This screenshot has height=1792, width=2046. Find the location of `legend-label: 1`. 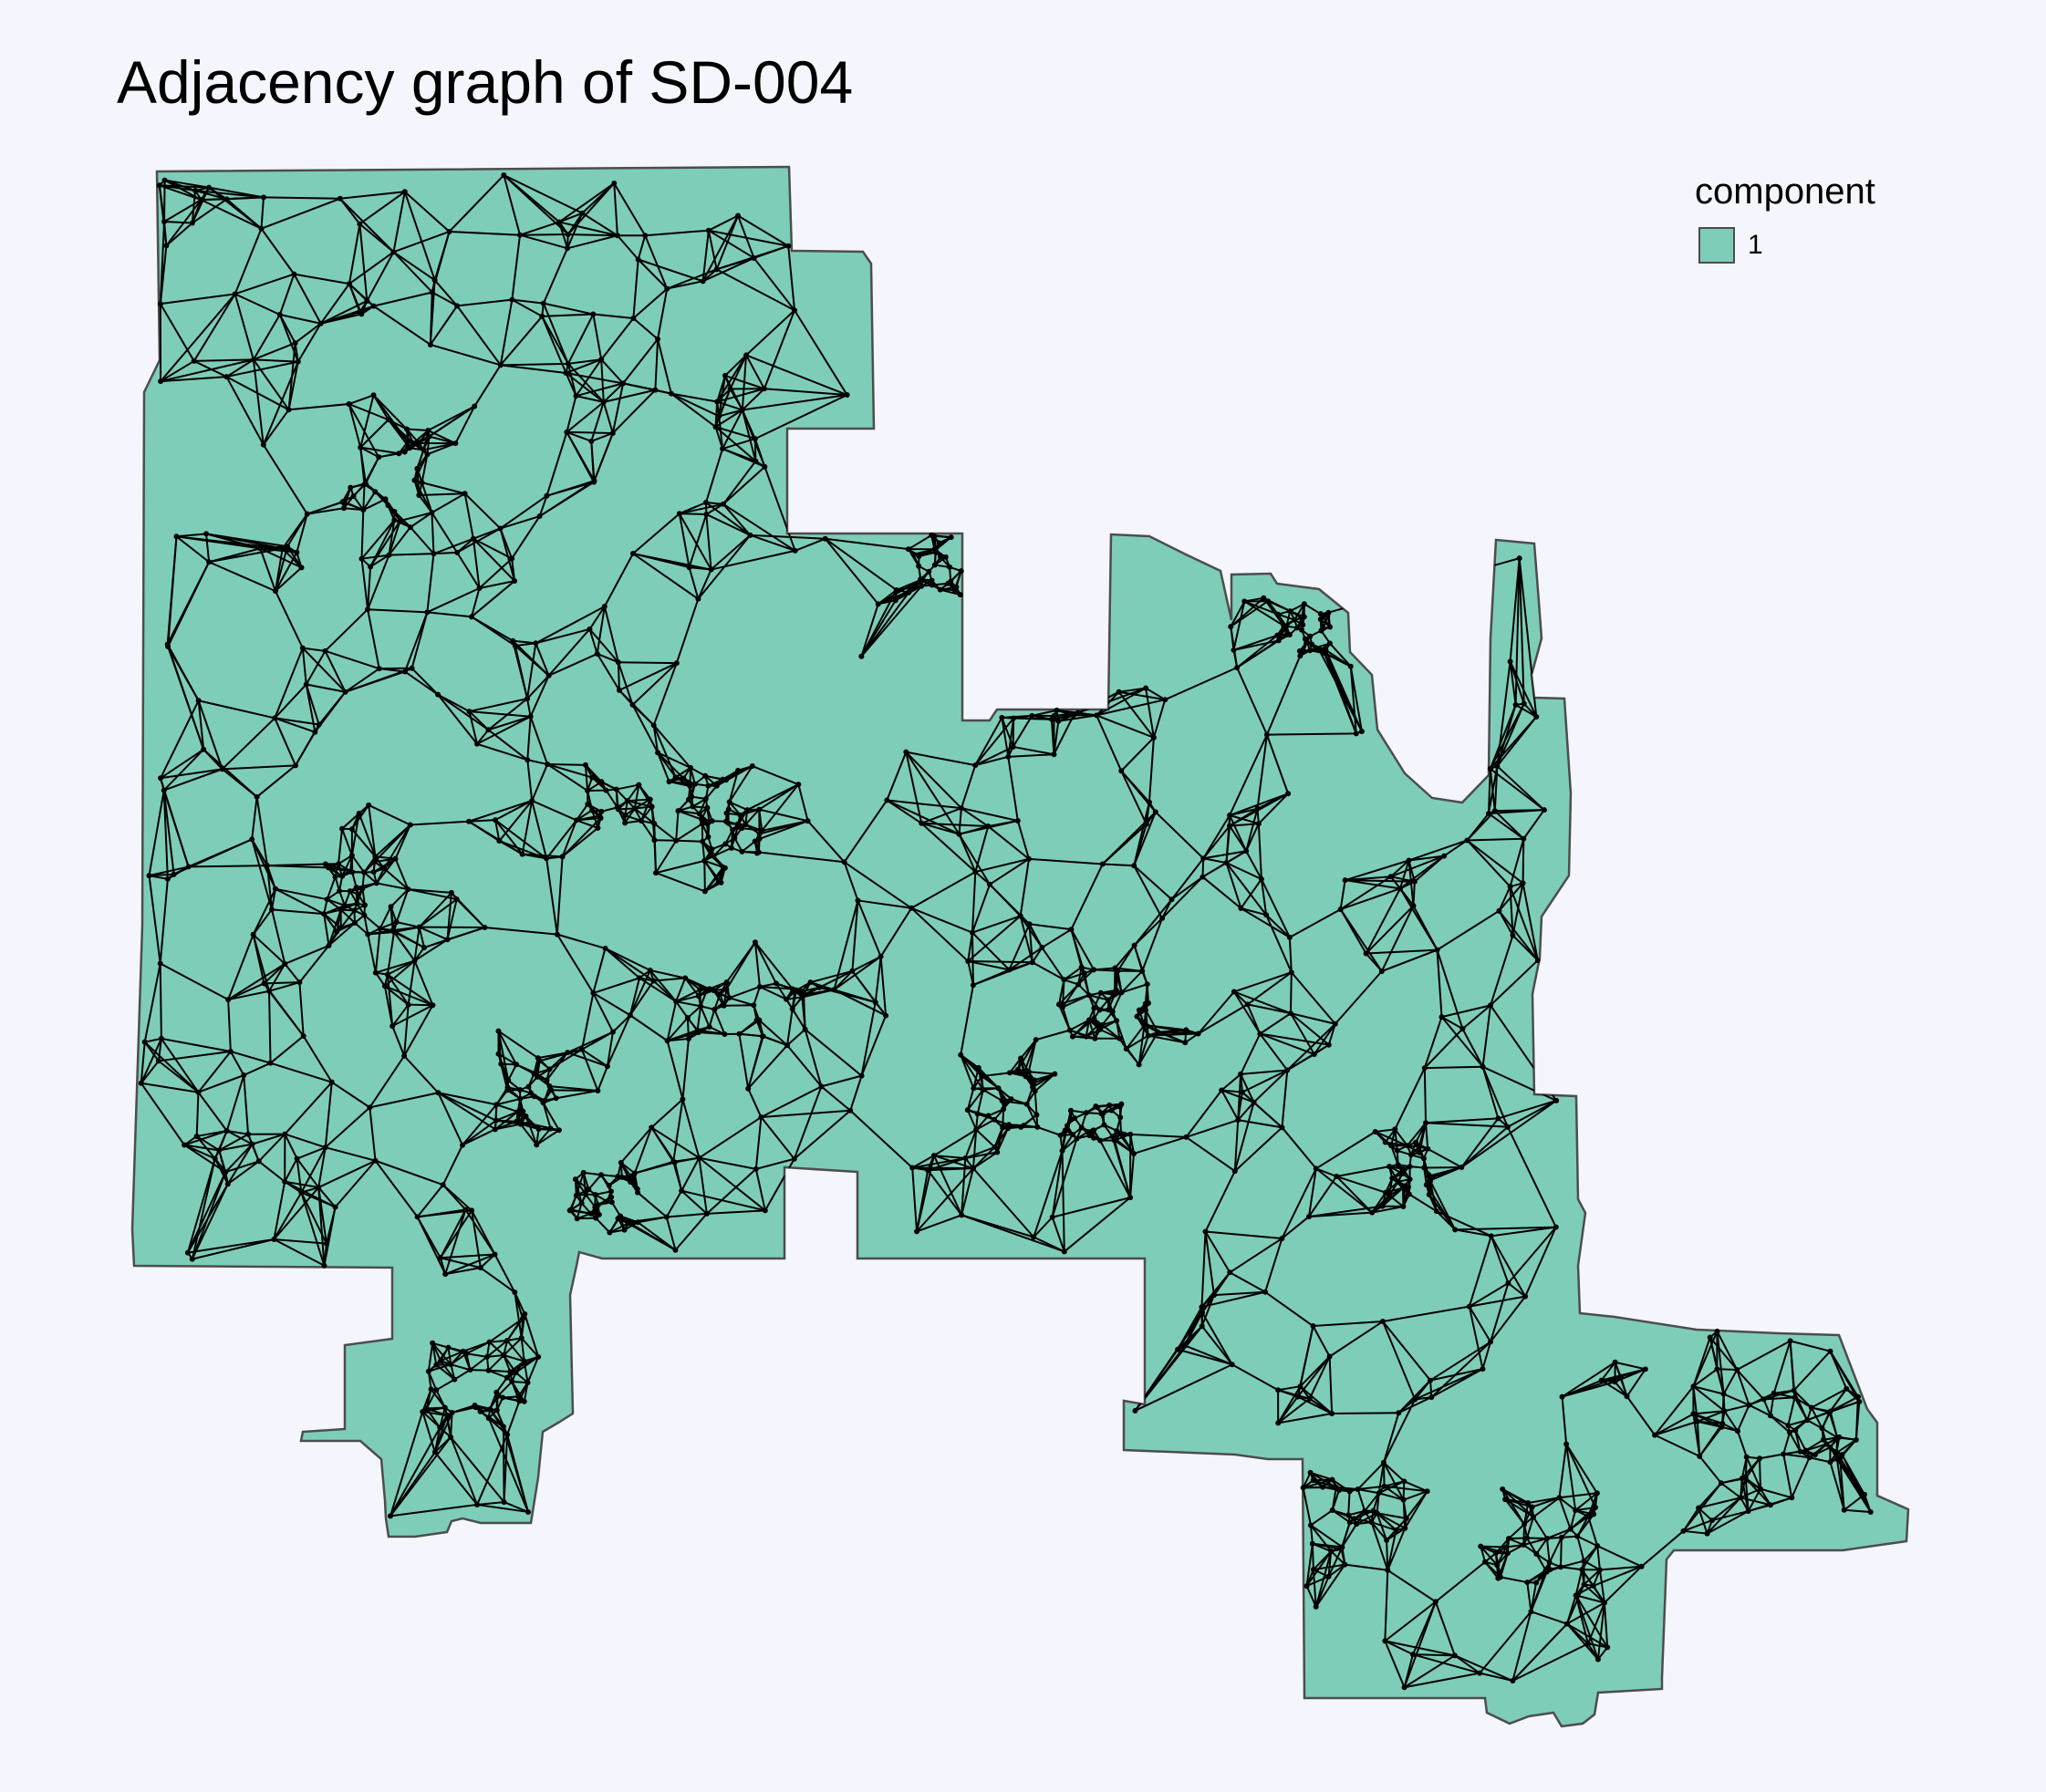

legend-label: 1 is located at coordinates (1755, 245).